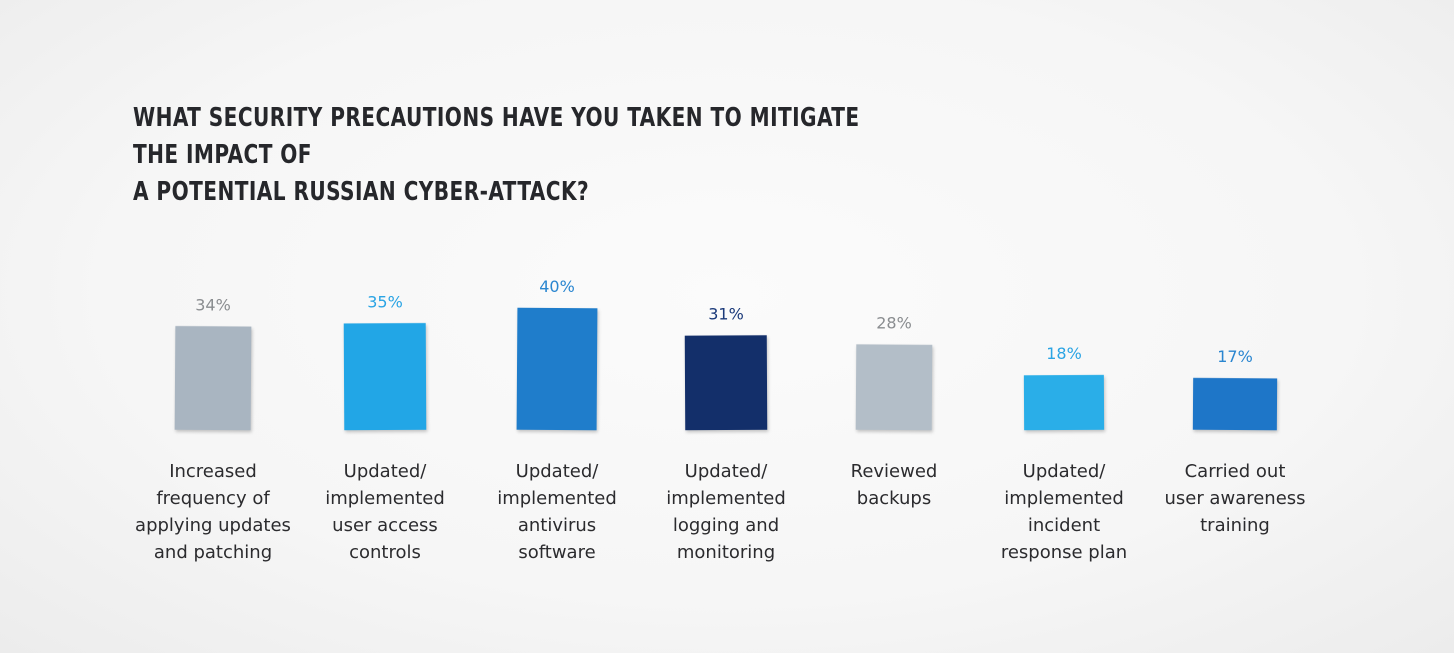  What do you see at coordinates (557, 525) in the screenshot?
I see `category-label-3-line-3: antivirus` at bounding box center [557, 525].